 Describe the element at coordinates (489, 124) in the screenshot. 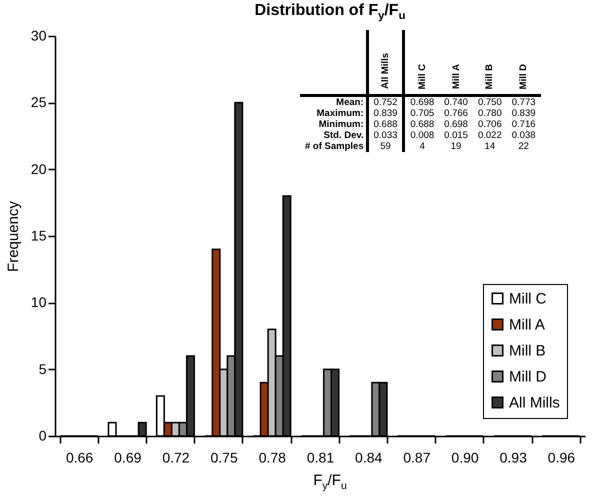

I see `annotation: 0.706` at that location.